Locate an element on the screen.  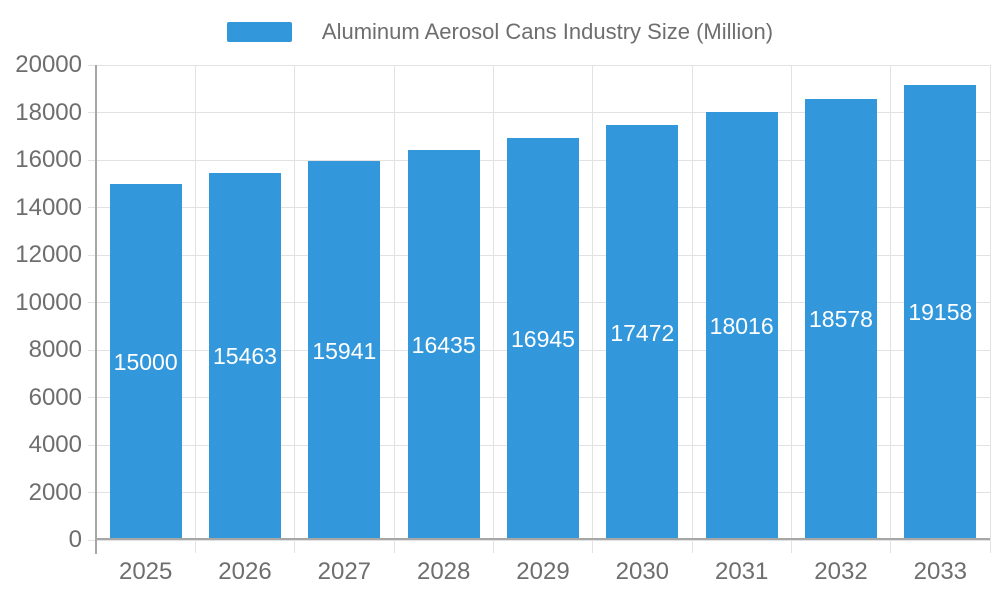
bar-value-label: 15000 is located at coordinates (145, 361).